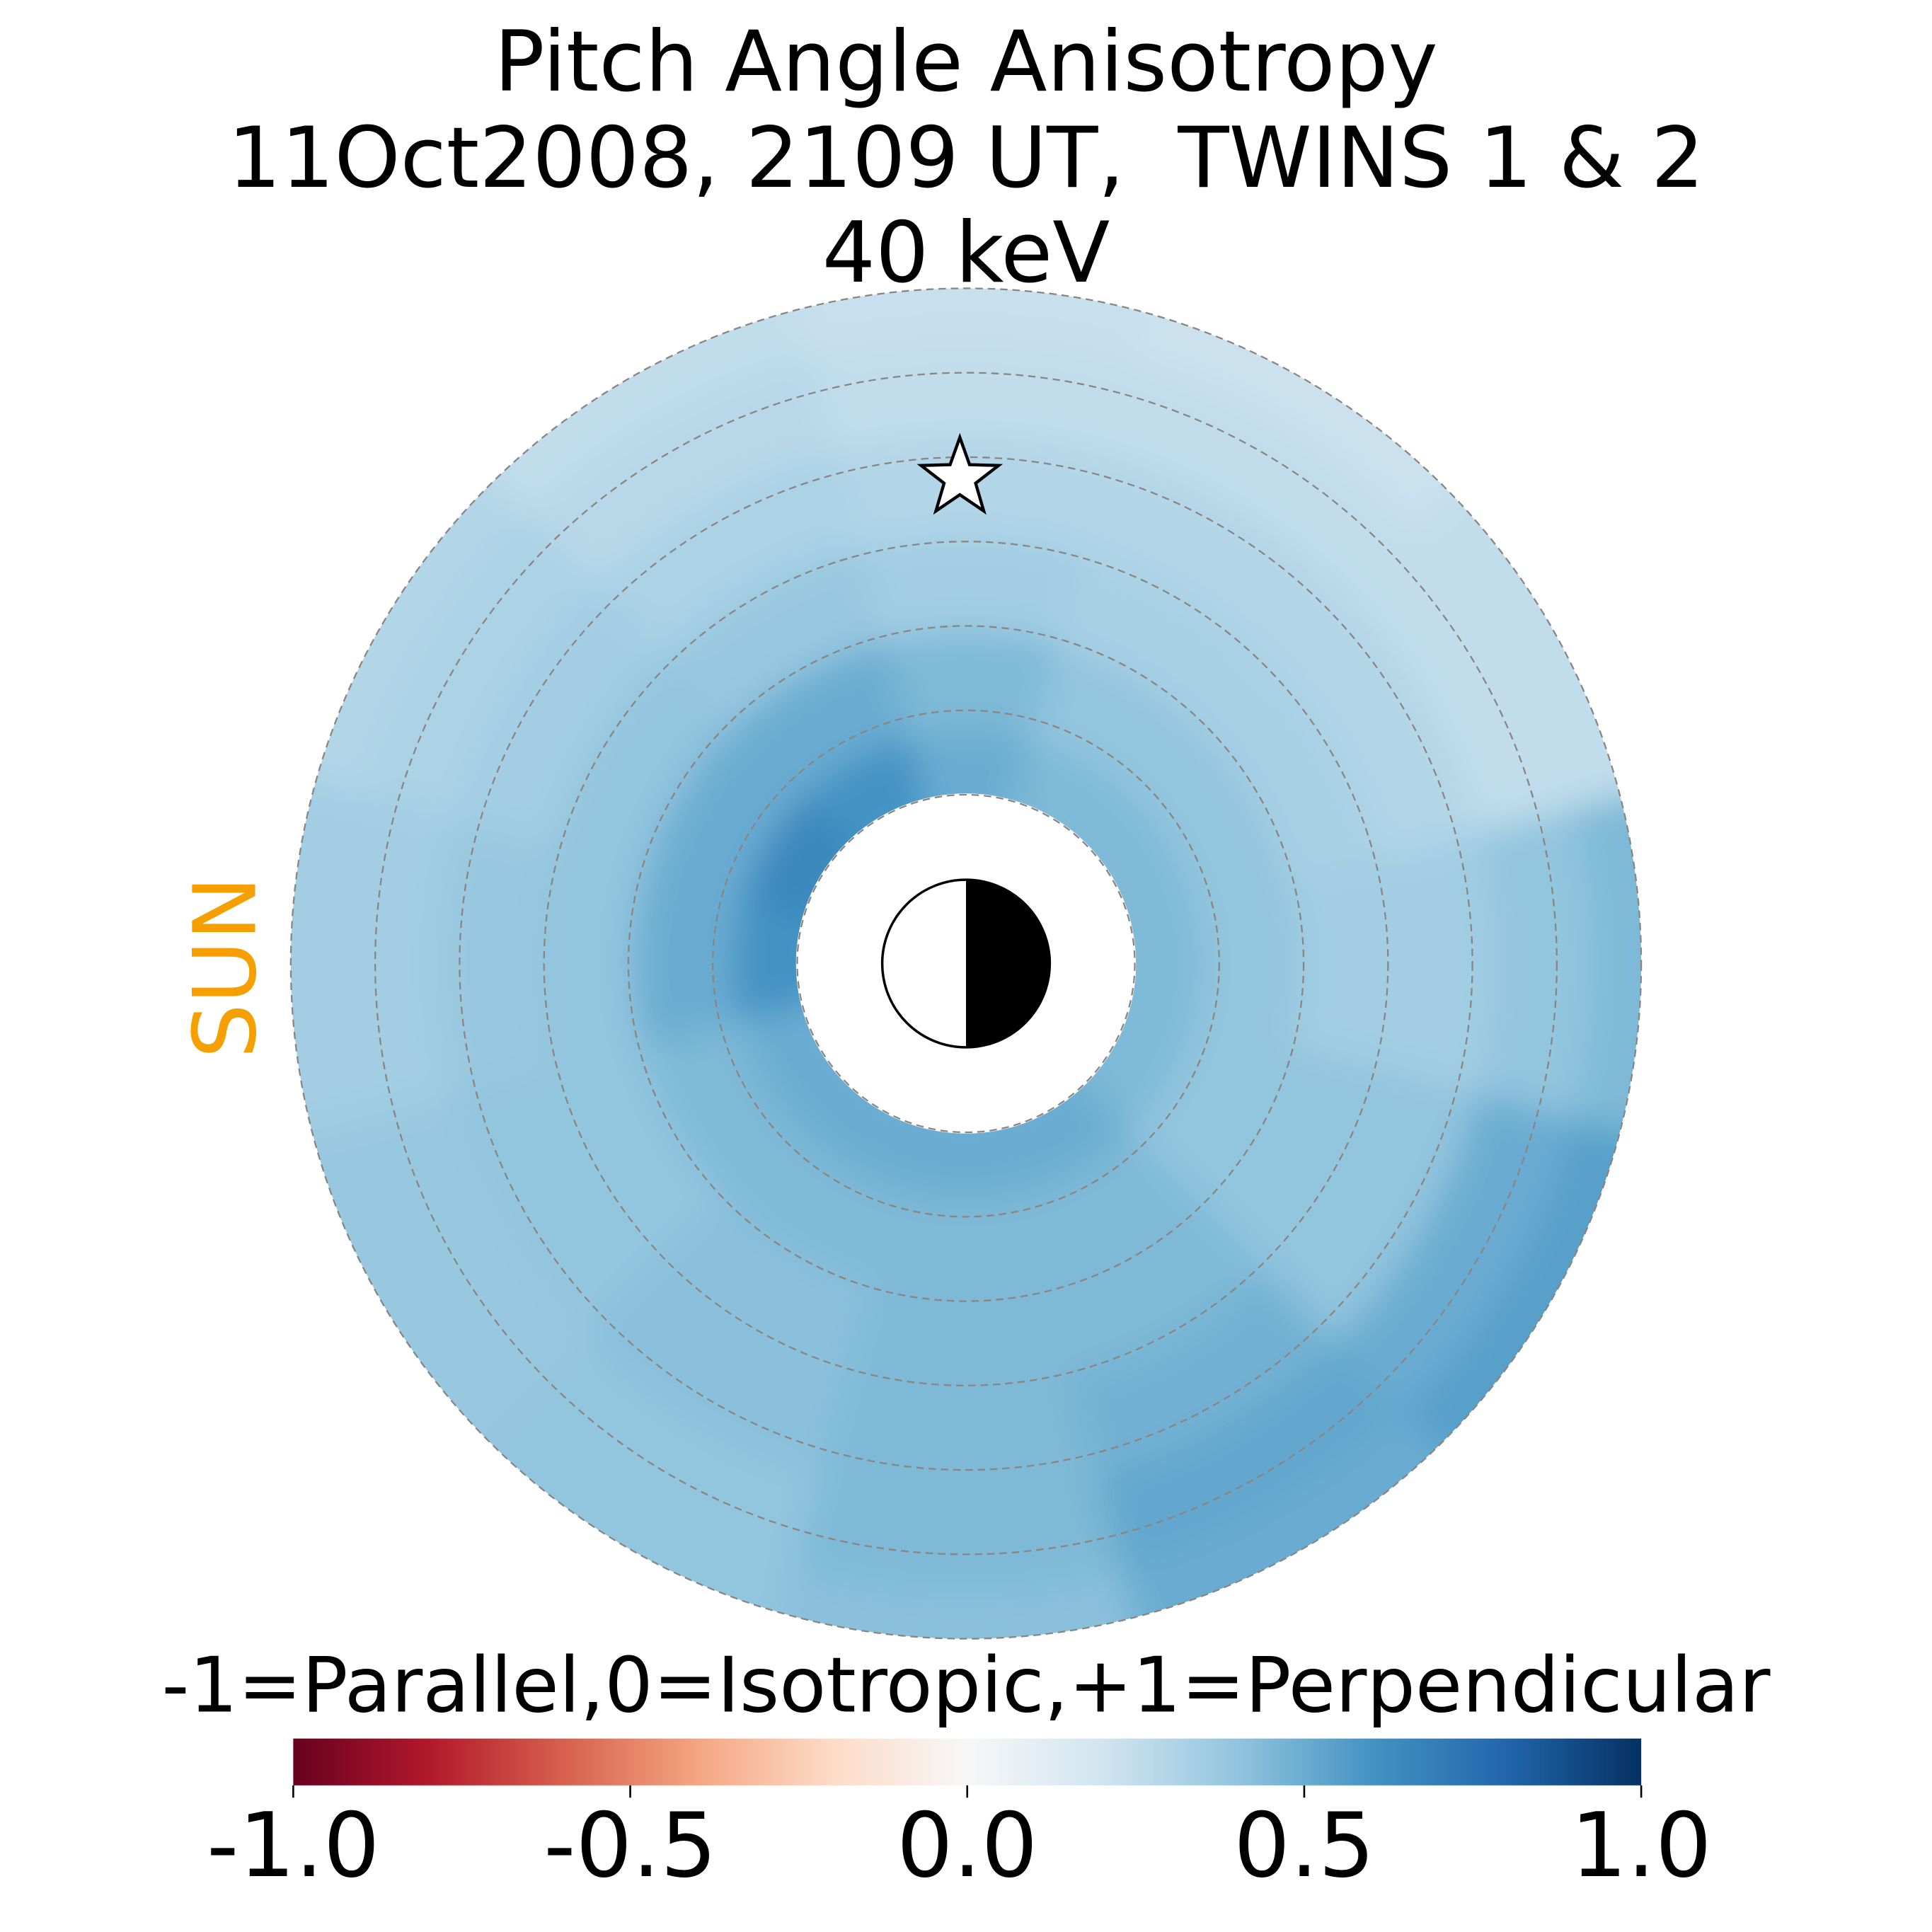 This screenshot has width=1932, height=1932. I want to click on distance-ring, so click(966, 964).